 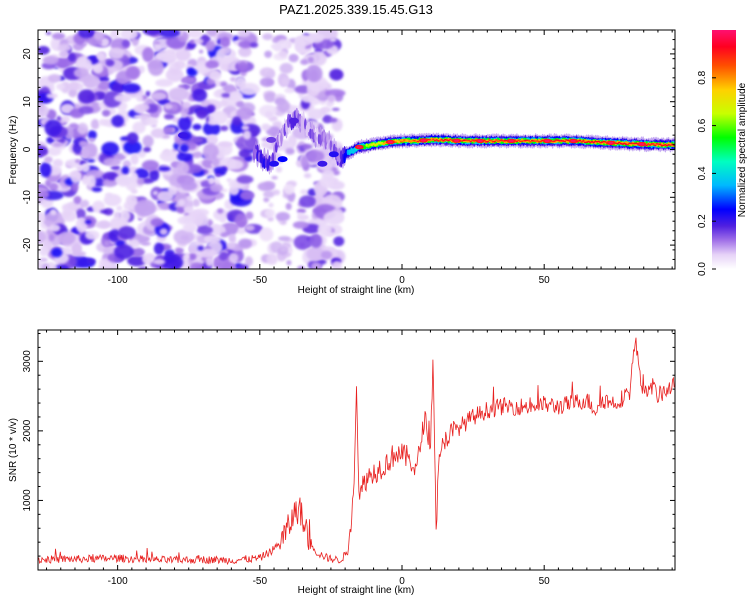 What do you see at coordinates (260, 280) in the screenshot?
I see `x-tick-label: -50` at bounding box center [260, 280].